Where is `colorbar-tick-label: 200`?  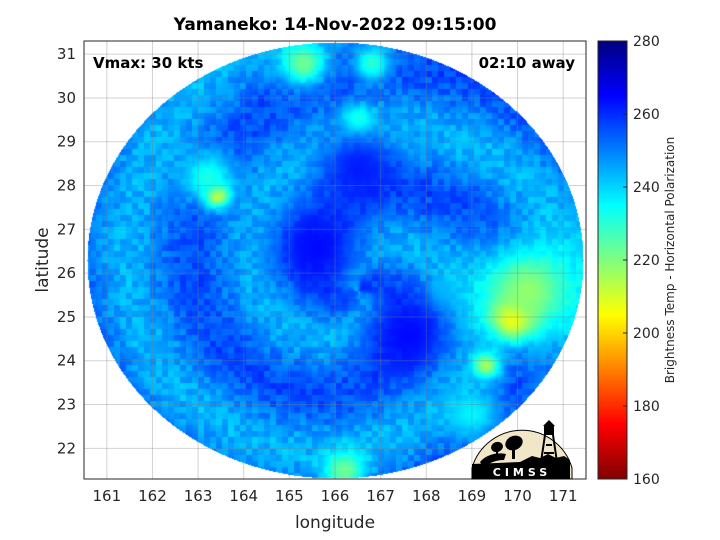 colorbar-tick-label: 200 is located at coordinates (646, 334).